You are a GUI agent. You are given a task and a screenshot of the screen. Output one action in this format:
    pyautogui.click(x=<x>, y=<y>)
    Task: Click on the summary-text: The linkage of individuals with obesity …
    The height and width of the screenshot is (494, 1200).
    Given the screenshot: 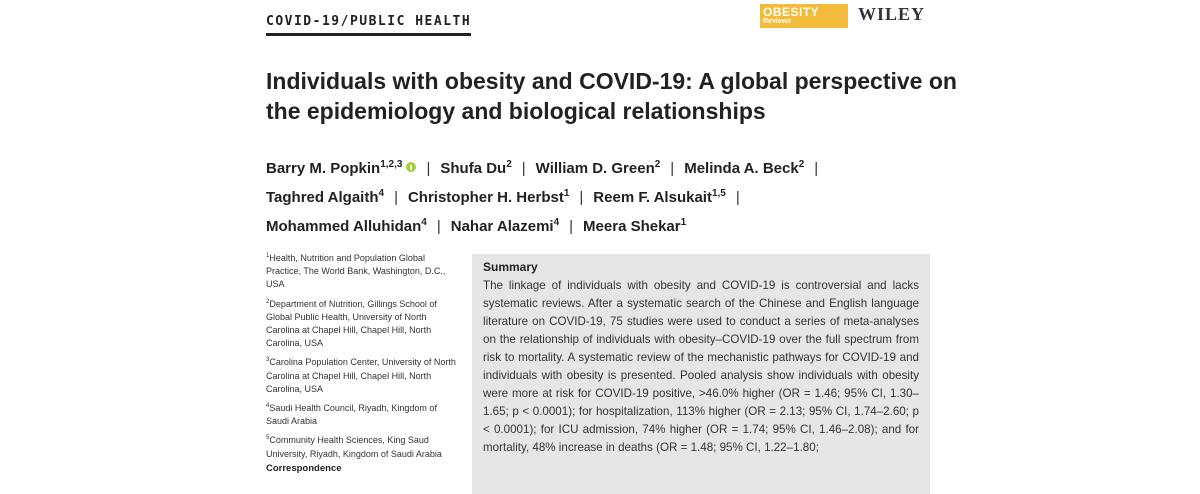 What is the action you would take?
    pyautogui.click(x=701, y=366)
    